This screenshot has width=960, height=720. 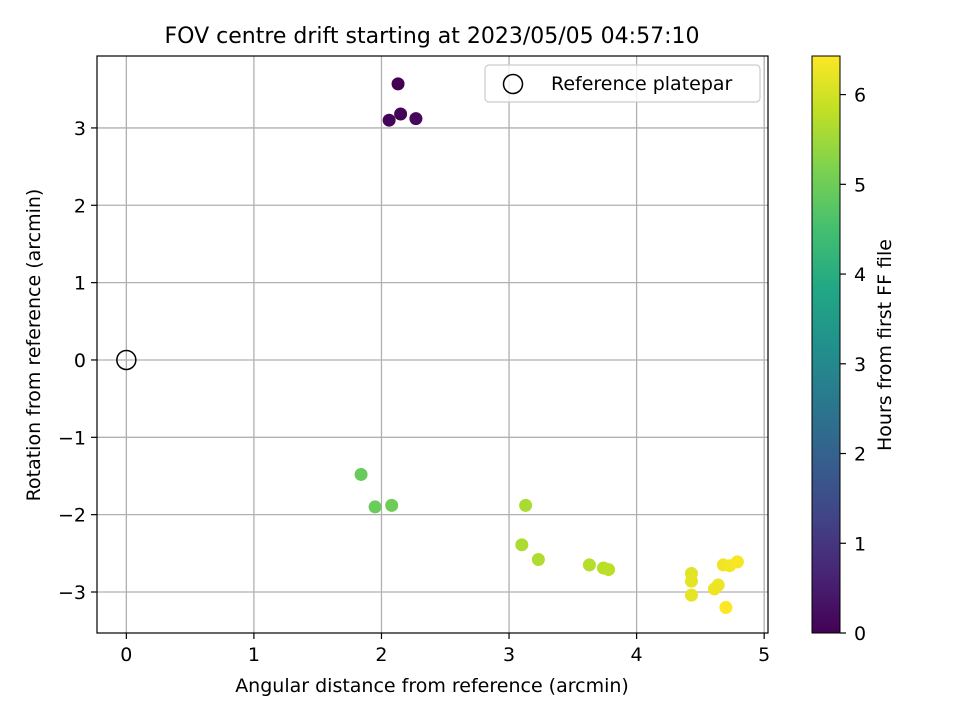 I want to click on y-tick-label: 0, so click(x=80, y=361).